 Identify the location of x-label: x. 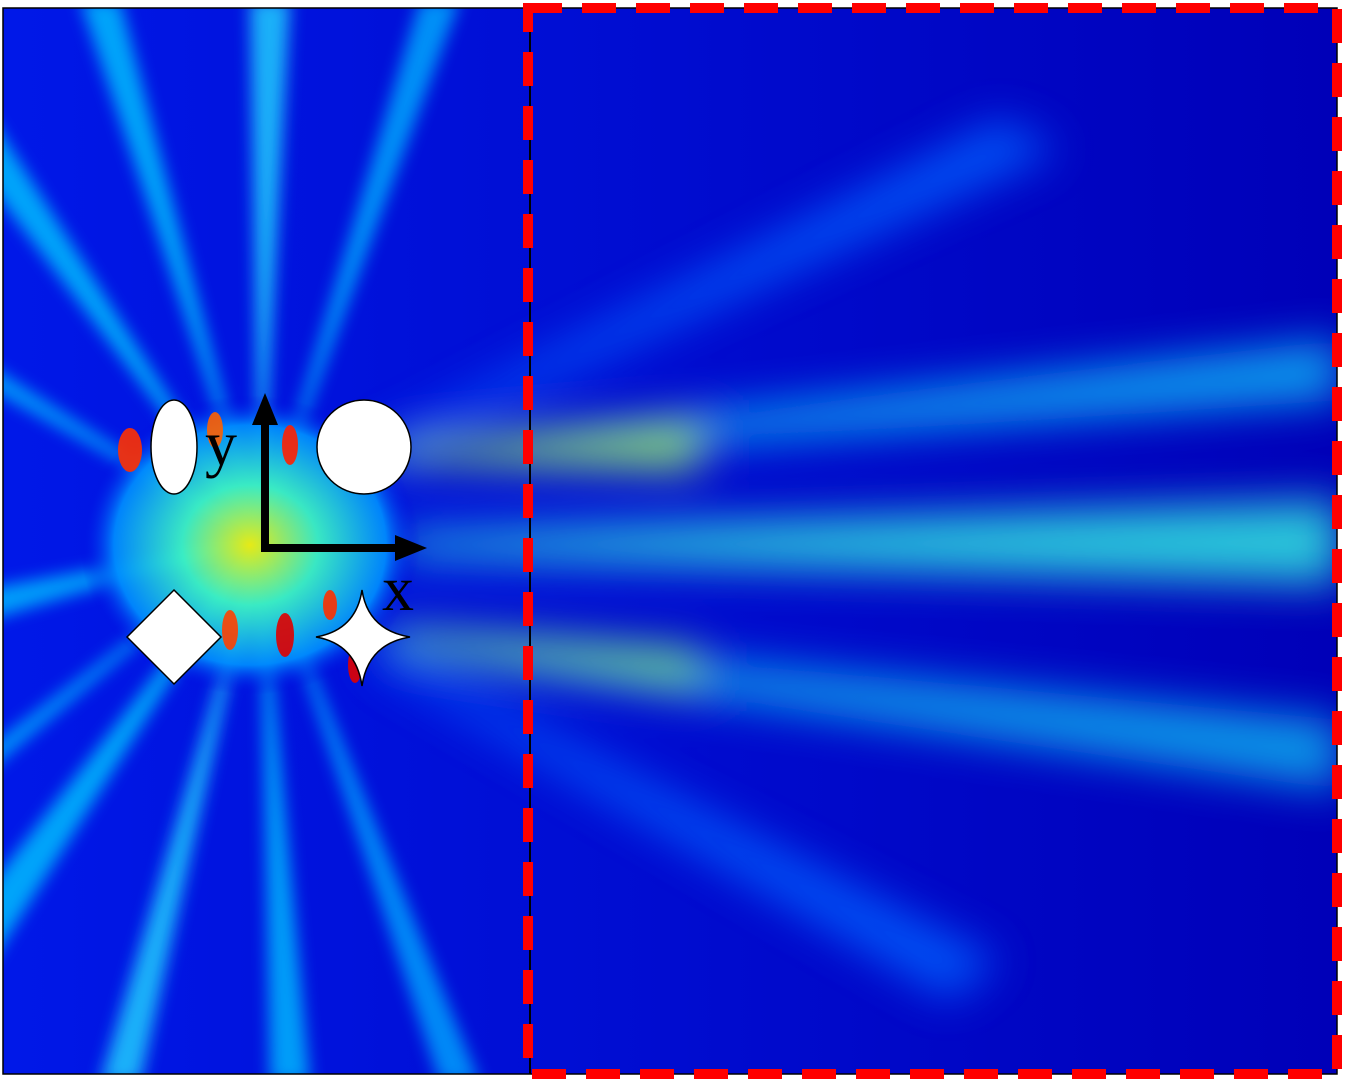
(398, 588).